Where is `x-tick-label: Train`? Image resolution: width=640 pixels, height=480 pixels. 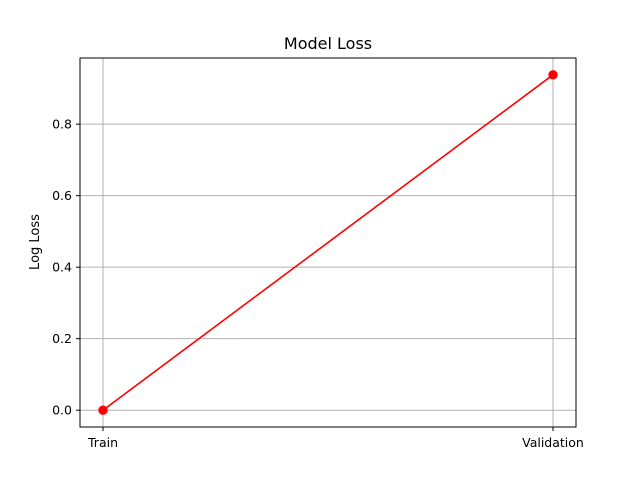
x-tick-label: Train is located at coordinates (102, 442).